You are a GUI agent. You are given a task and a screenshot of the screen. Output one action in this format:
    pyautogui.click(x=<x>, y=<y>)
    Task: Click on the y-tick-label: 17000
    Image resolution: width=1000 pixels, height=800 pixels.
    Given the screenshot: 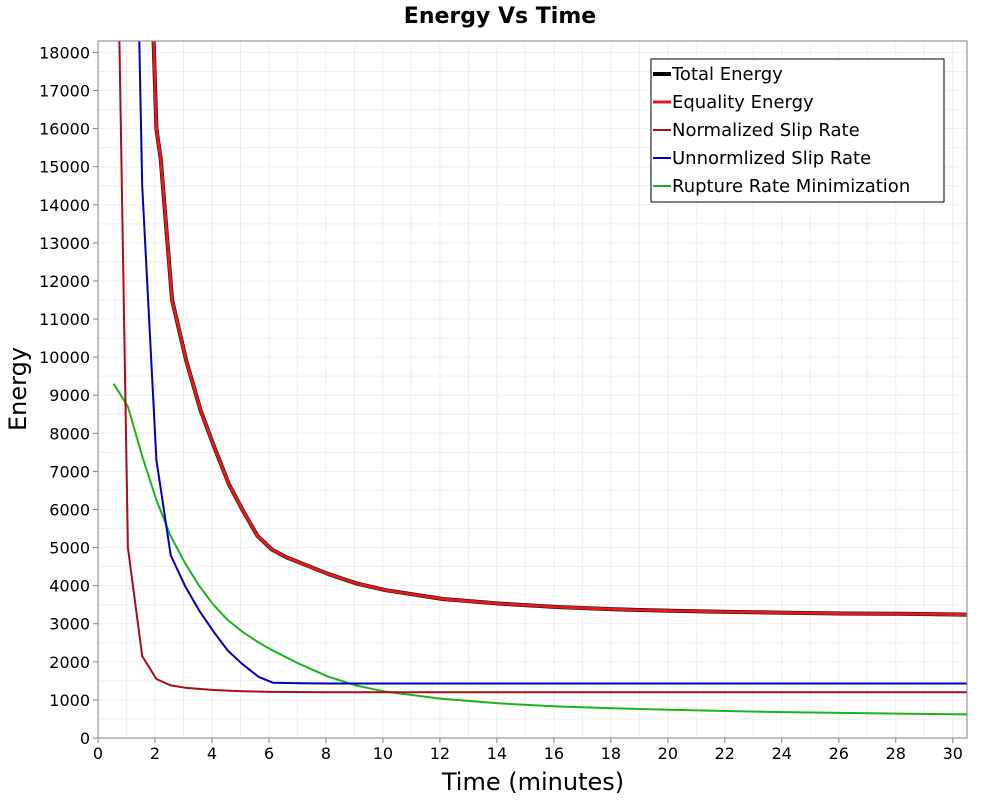 What is the action you would take?
    pyautogui.click(x=64, y=91)
    